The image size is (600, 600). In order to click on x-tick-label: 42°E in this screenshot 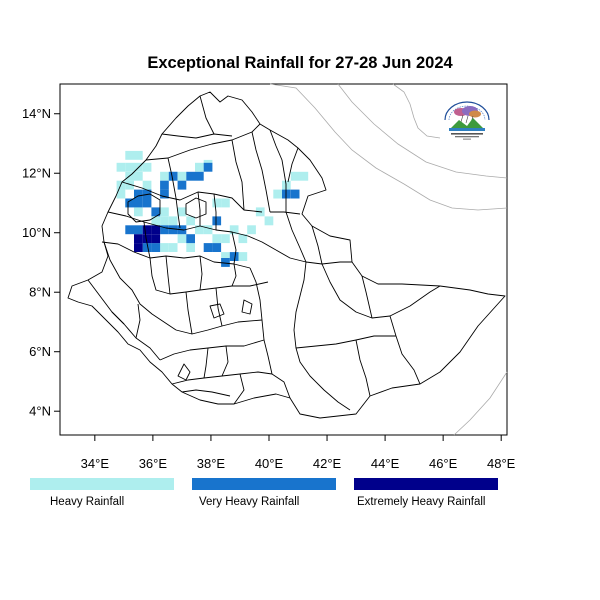, I will do `click(327, 463)`.